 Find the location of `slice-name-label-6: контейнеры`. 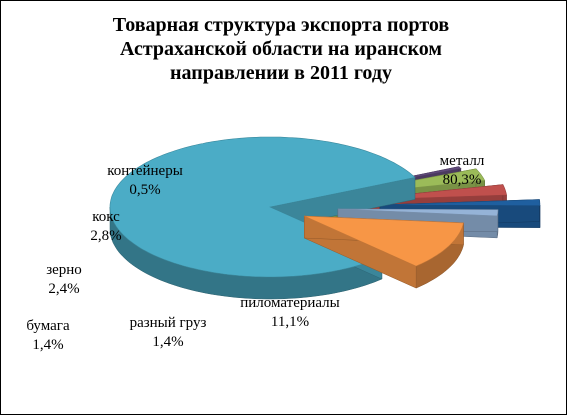

slice-name-label-6: контейнеры is located at coordinates (145, 171).